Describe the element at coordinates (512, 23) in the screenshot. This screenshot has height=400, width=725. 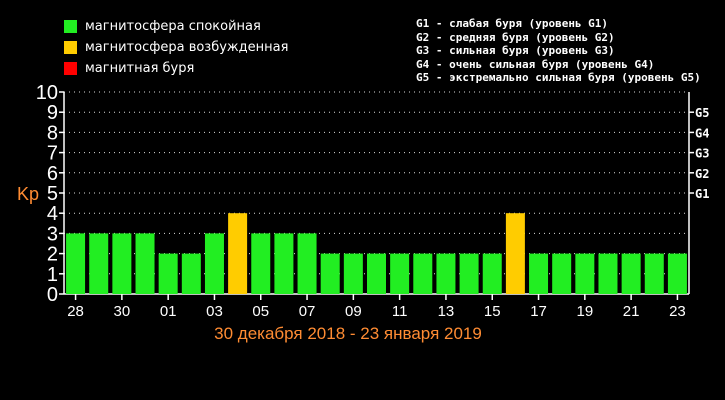
I see `storm-level-g1: G1 - слабая буря (уровень G1)` at that location.